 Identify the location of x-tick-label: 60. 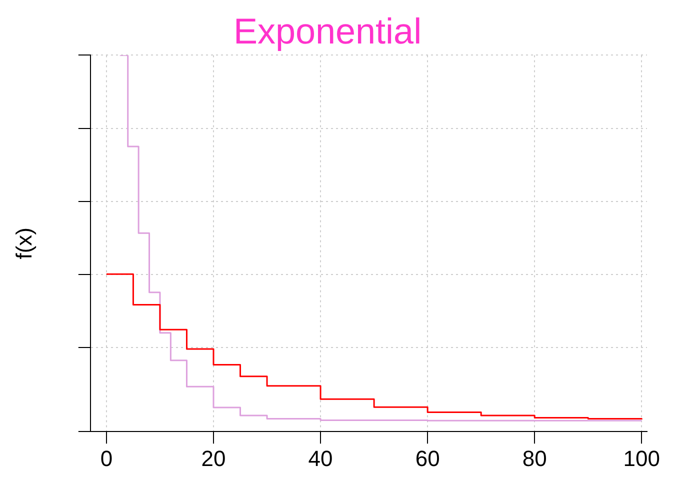
(427, 458).